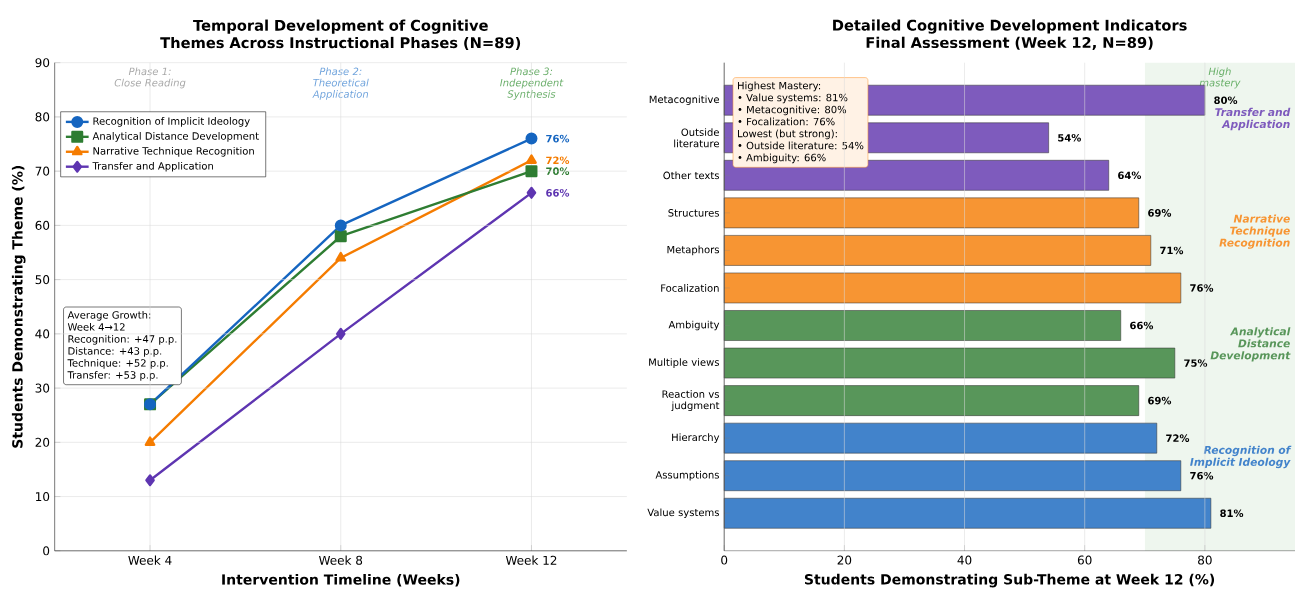  Describe the element at coordinates (1172, 250) in the screenshot. I see `data-label: 71%` at that location.